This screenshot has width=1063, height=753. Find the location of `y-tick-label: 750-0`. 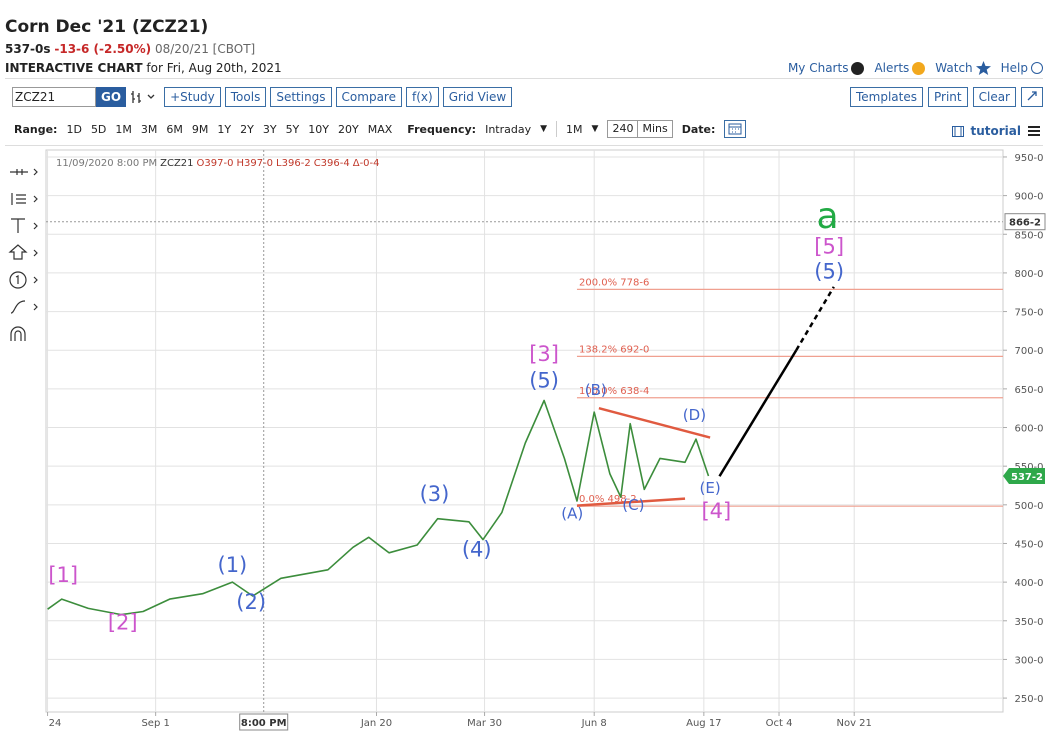

y-tick-label: 750-0 is located at coordinates (1028, 313).